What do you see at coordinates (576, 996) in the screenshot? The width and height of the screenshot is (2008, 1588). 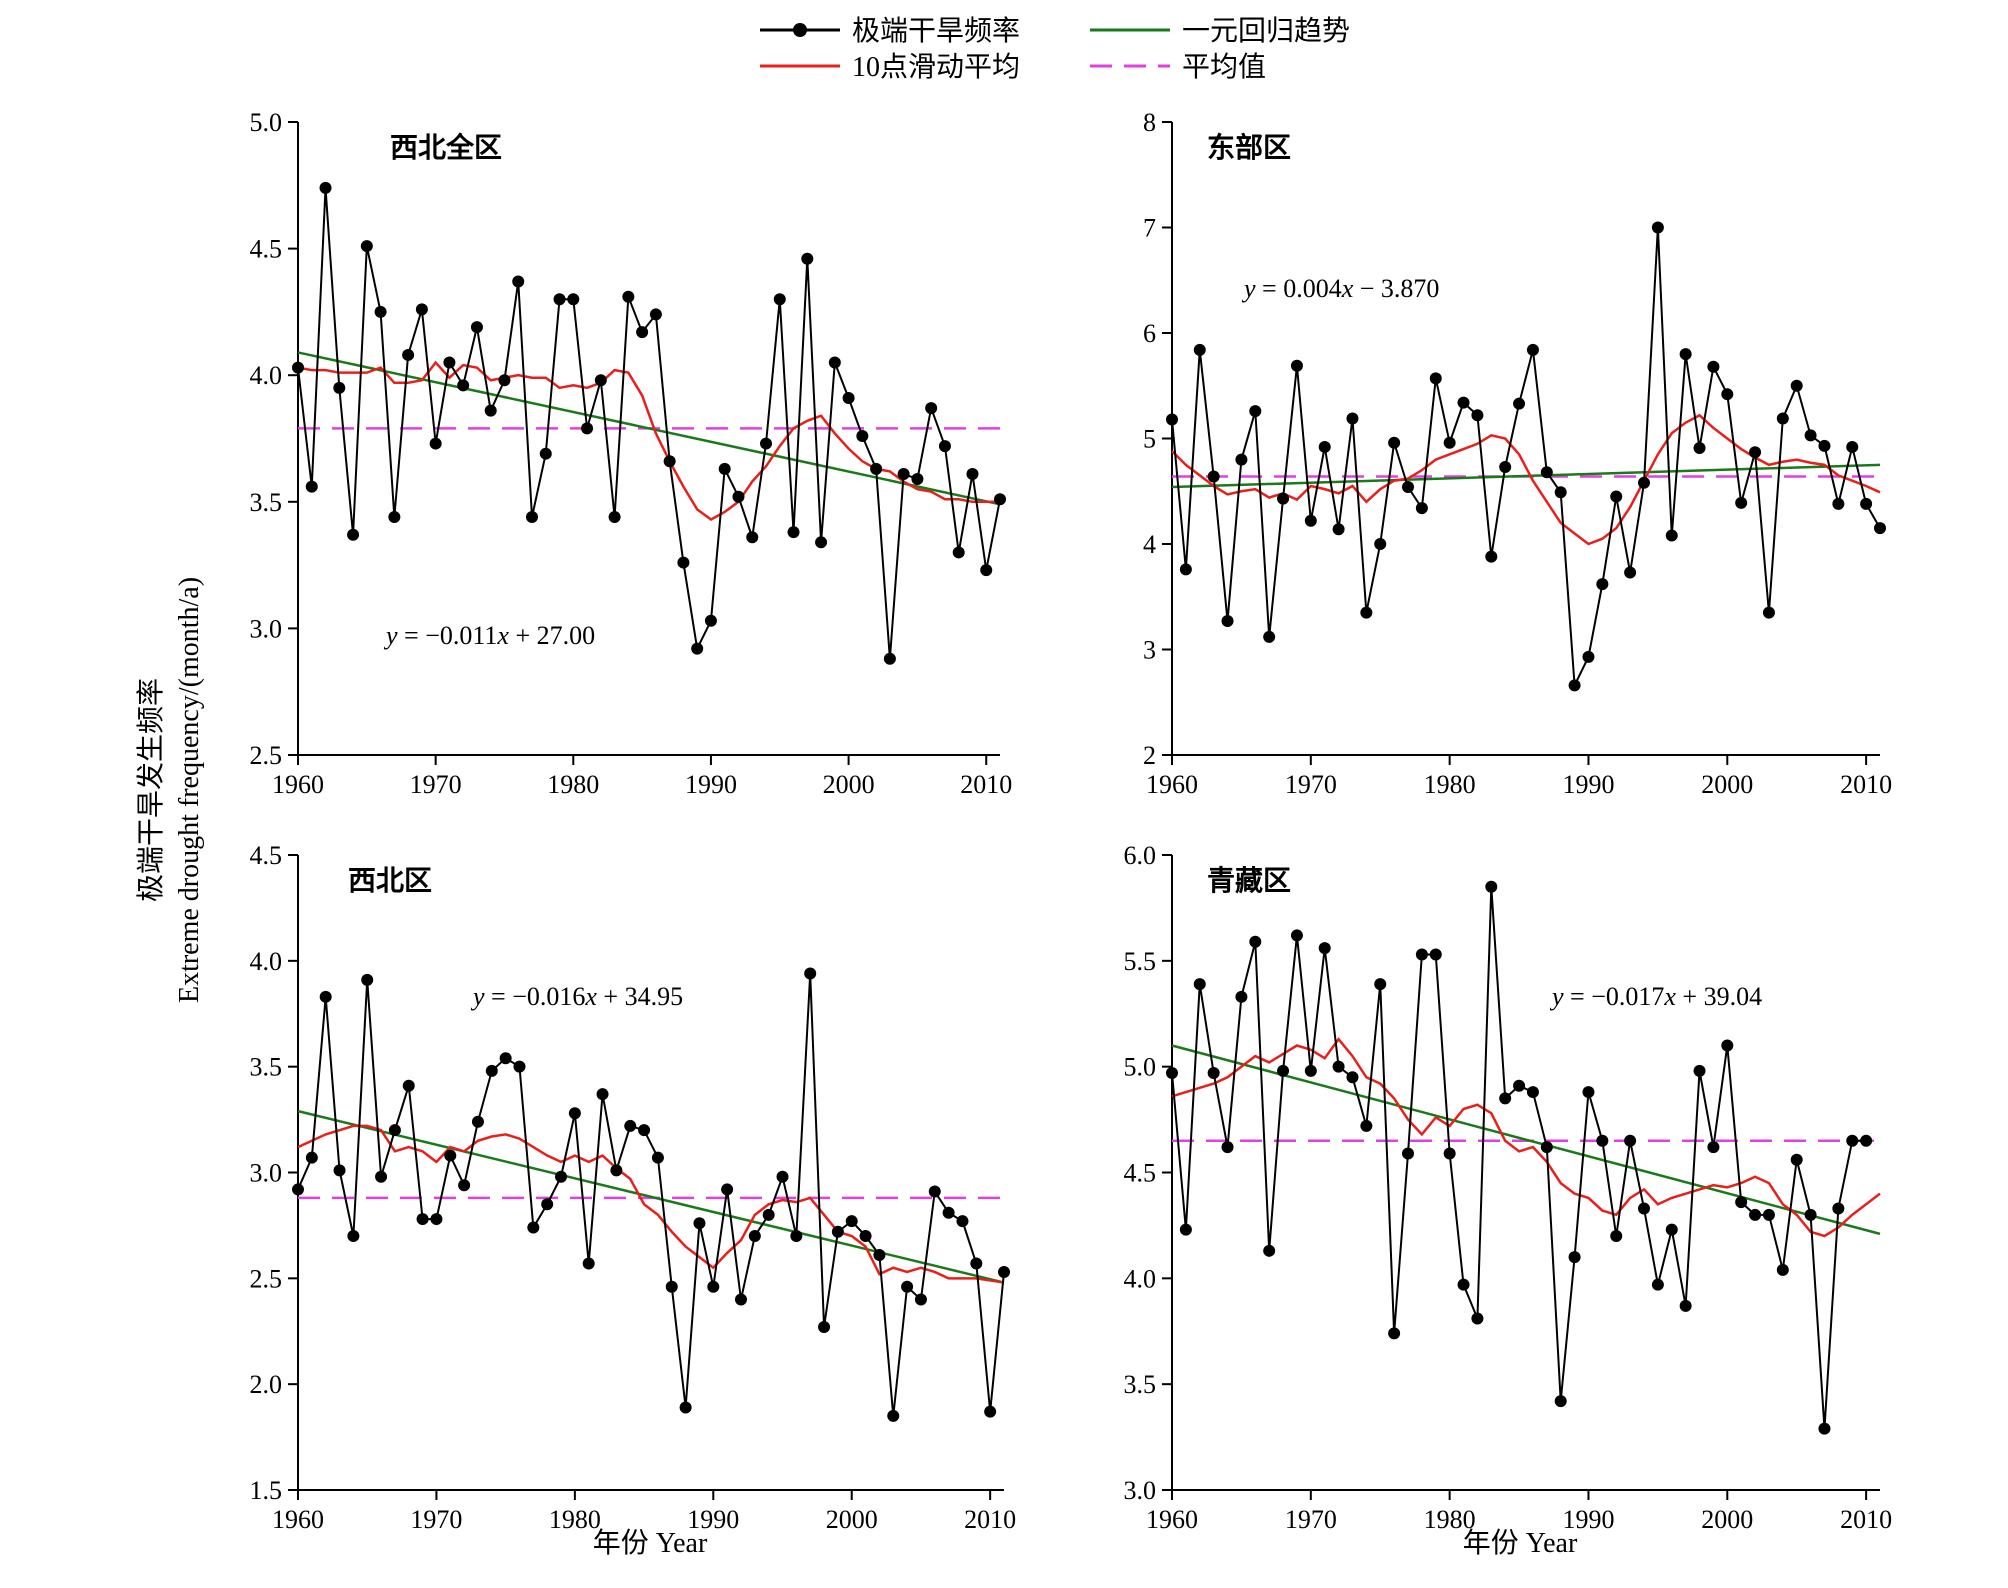 I see `regression-equation: y = −0.016x + 34.95` at bounding box center [576, 996].